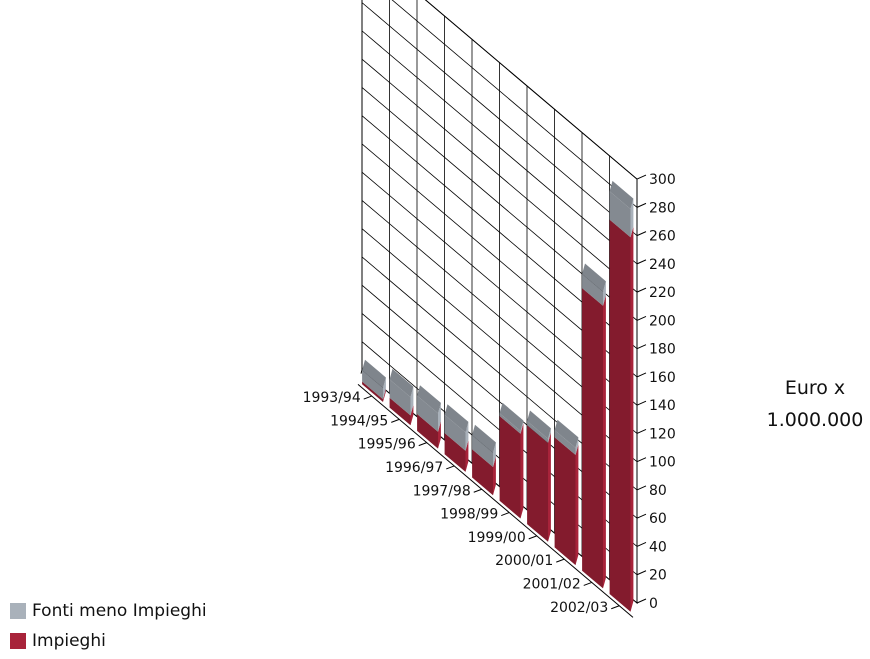  Describe the element at coordinates (69, 641) in the screenshot. I see `legend-label-impieghi: Impieghi` at that location.